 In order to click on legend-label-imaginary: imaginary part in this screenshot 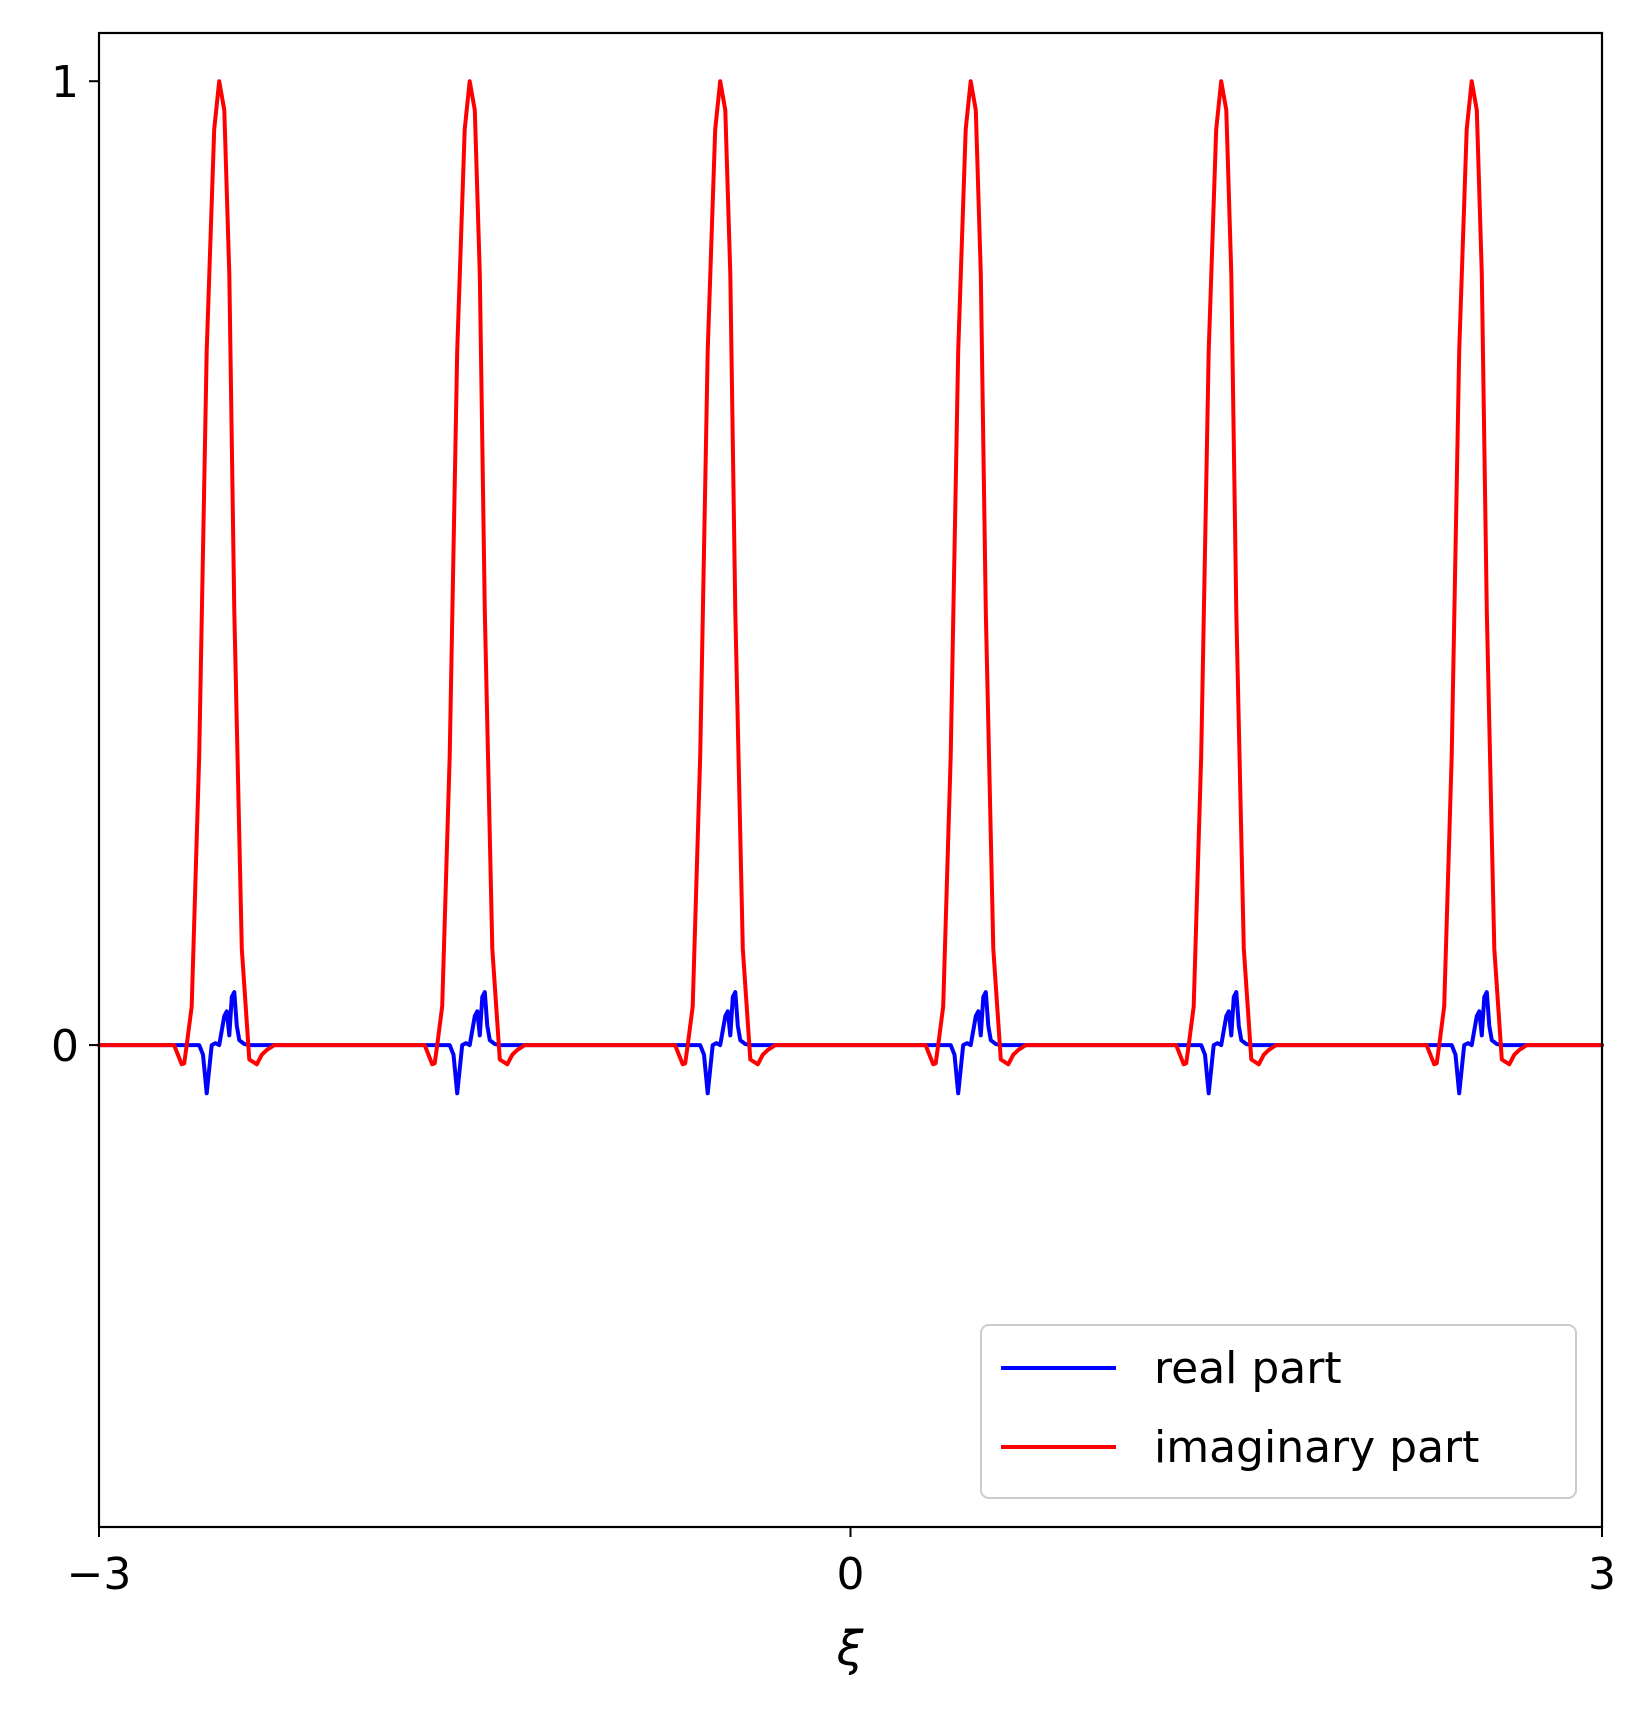, I will do `click(1316, 1447)`.